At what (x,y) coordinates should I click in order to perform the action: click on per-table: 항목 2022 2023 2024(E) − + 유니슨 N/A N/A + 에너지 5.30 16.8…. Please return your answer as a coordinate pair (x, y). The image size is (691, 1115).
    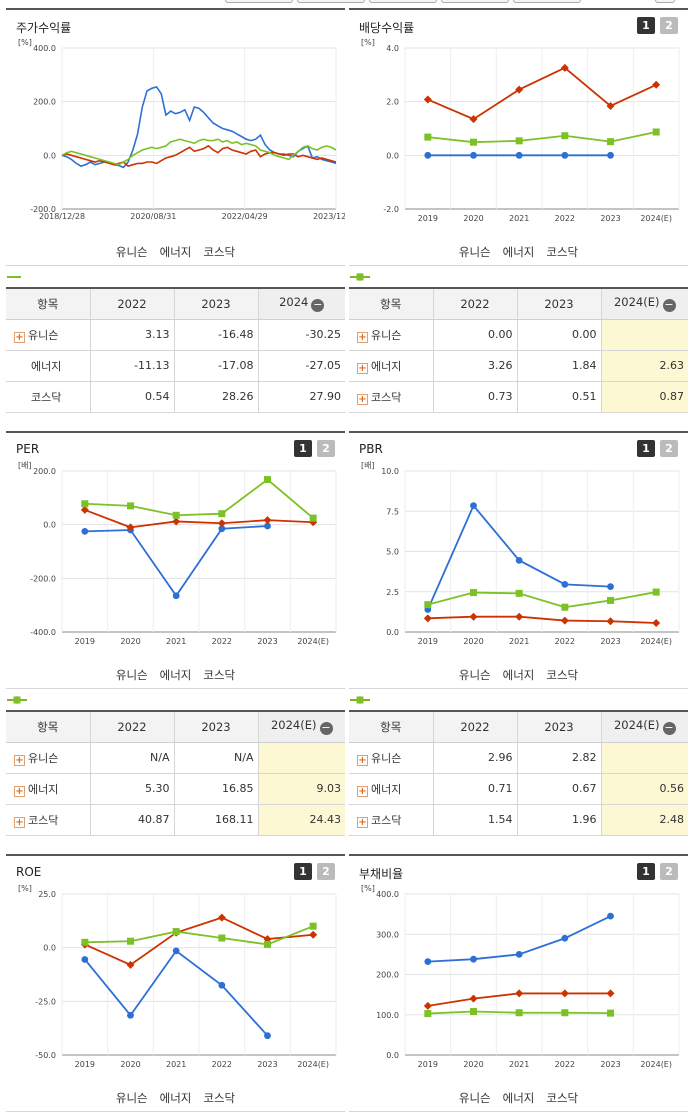
    Looking at the image, I should click on (175, 773).